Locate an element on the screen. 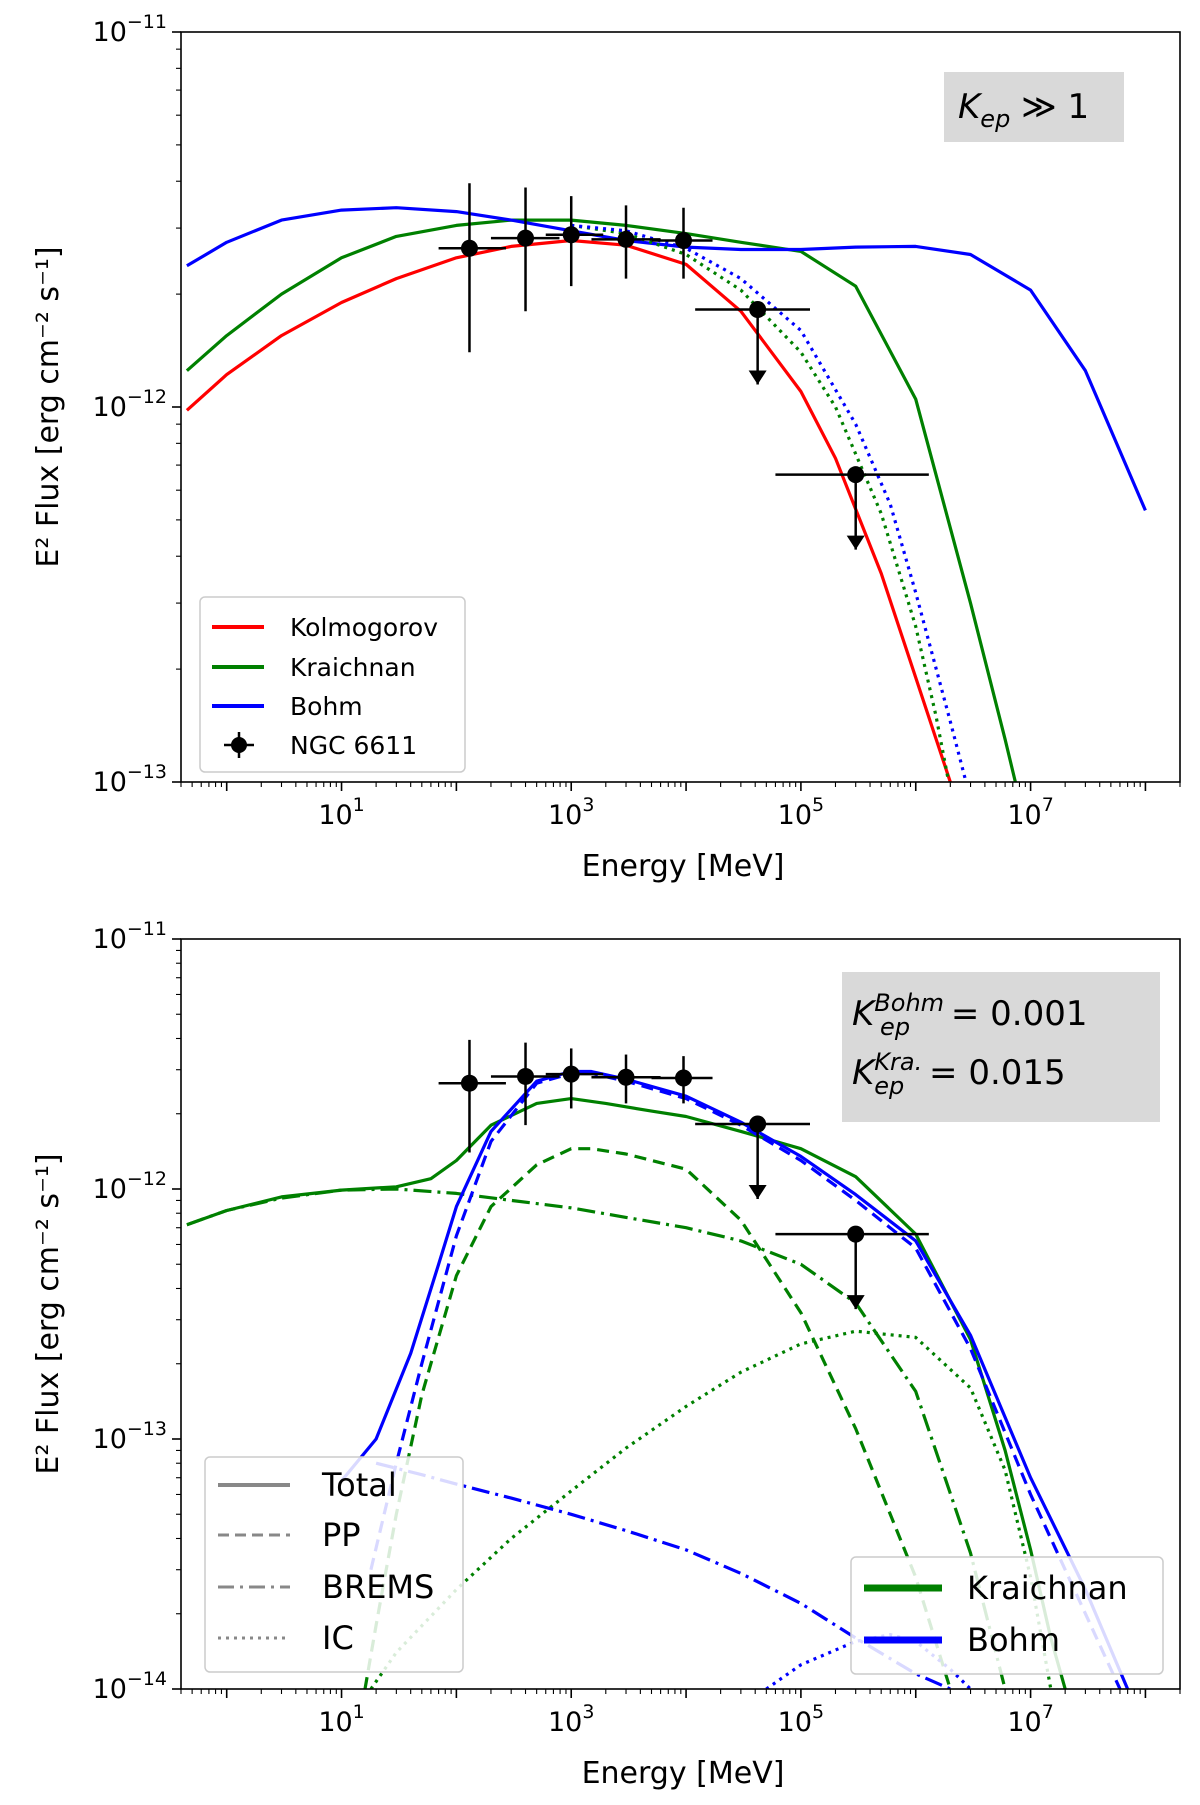 This screenshot has height=1805, width=1200. series-bohm-solid-line is located at coordinates (666, 359).